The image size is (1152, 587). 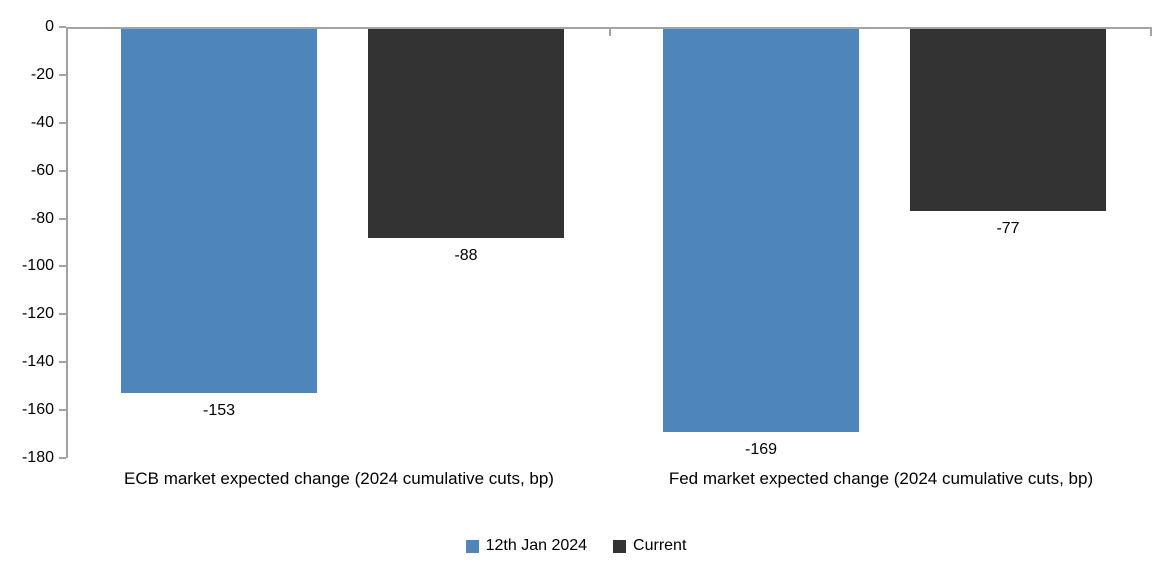 What do you see at coordinates (37, 457) in the screenshot?
I see `y-axis-tick-label: -180` at bounding box center [37, 457].